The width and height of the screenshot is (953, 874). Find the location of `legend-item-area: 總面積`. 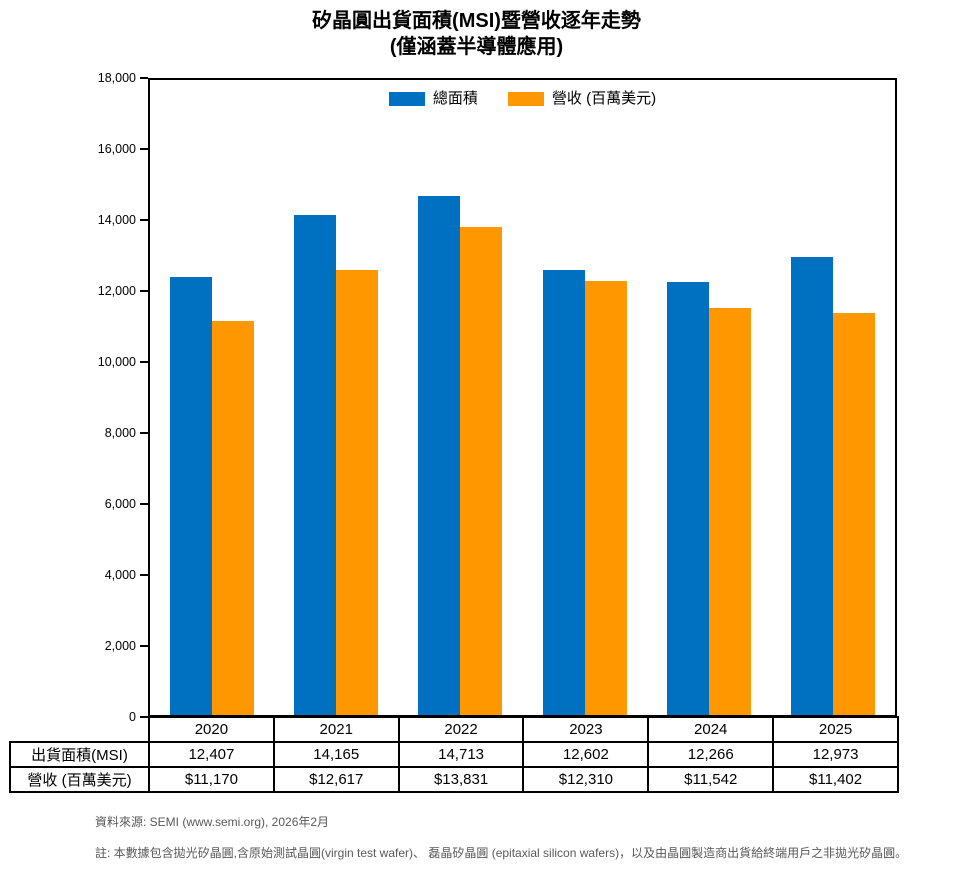

legend-item-area: 總面積 is located at coordinates (433, 98).